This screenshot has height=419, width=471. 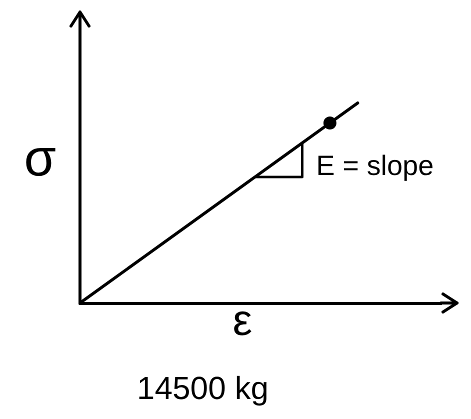 What do you see at coordinates (40, 159) in the screenshot?
I see `y-axis-title: σ` at bounding box center [40, 159].